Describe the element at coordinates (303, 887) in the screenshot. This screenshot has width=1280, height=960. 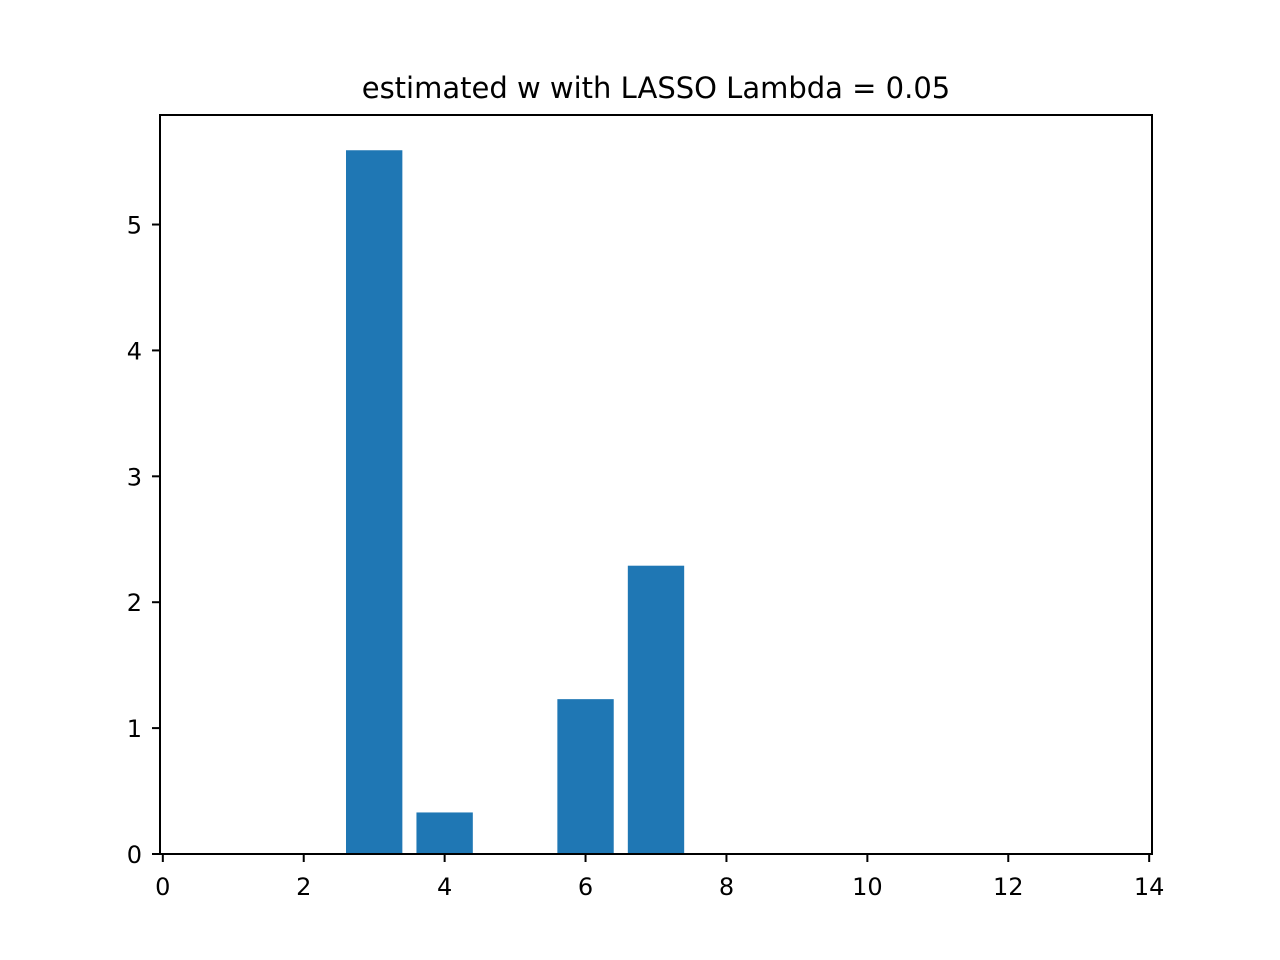
I see `x-tick-label: 2` at that location.